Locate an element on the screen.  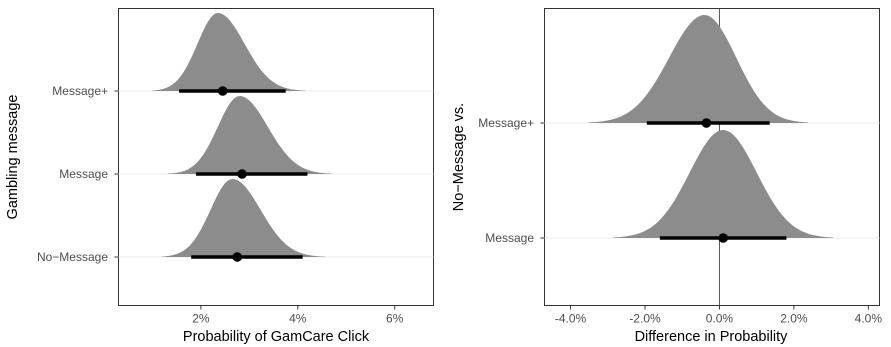
right-x-tick-label-0: -4.0% is located at coordinates (571, 319).